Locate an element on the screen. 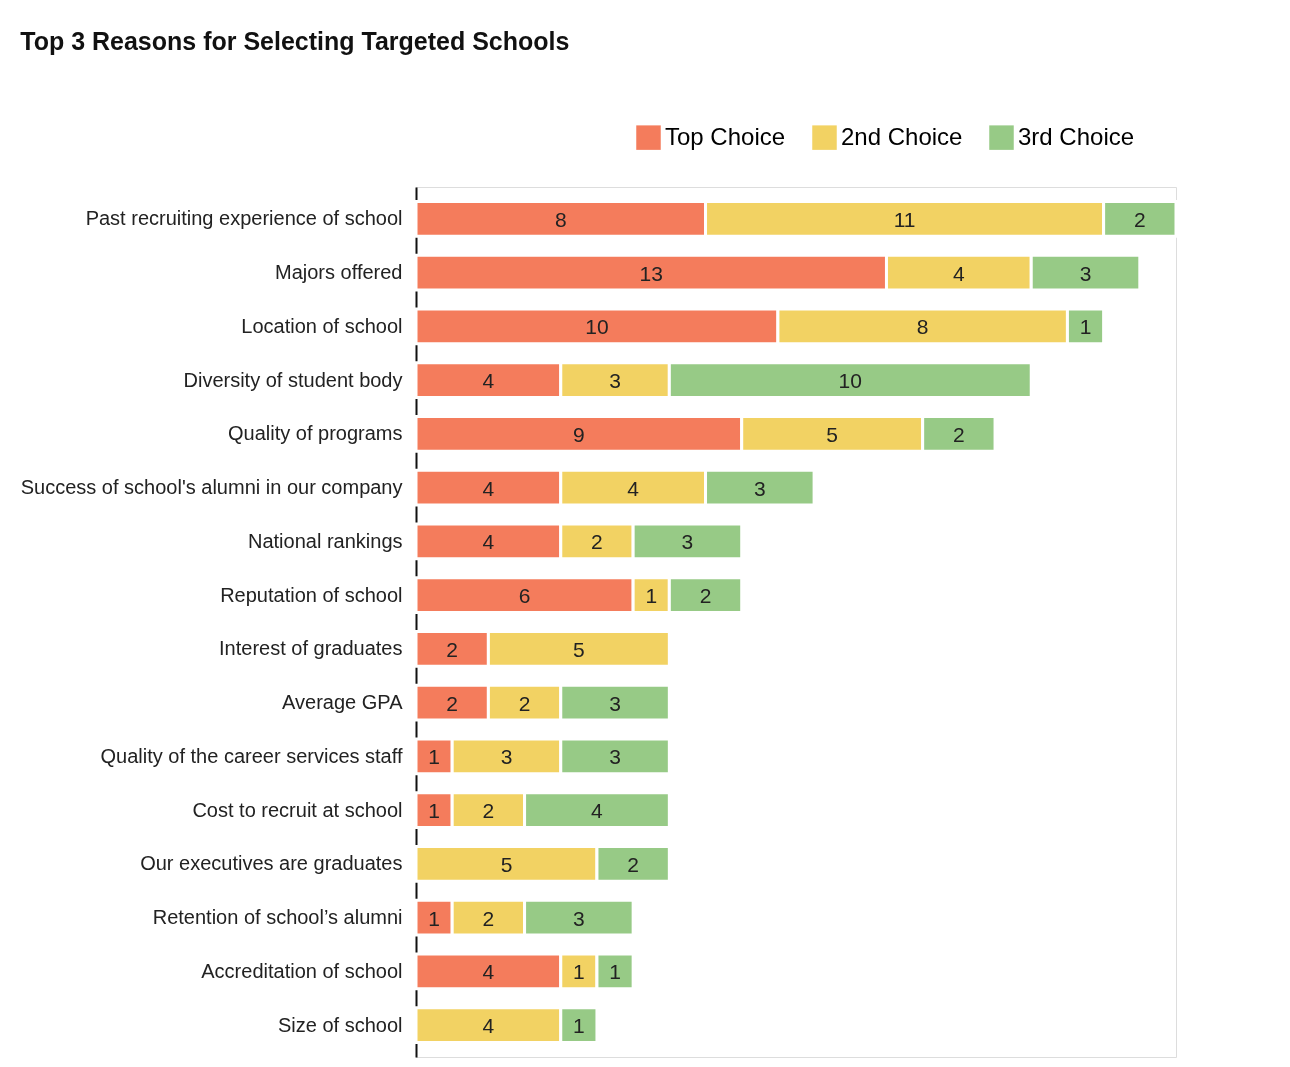 The width and height of the screenshot is (1290, 1067). data-label: 9 is located at coordinates (579, 434).